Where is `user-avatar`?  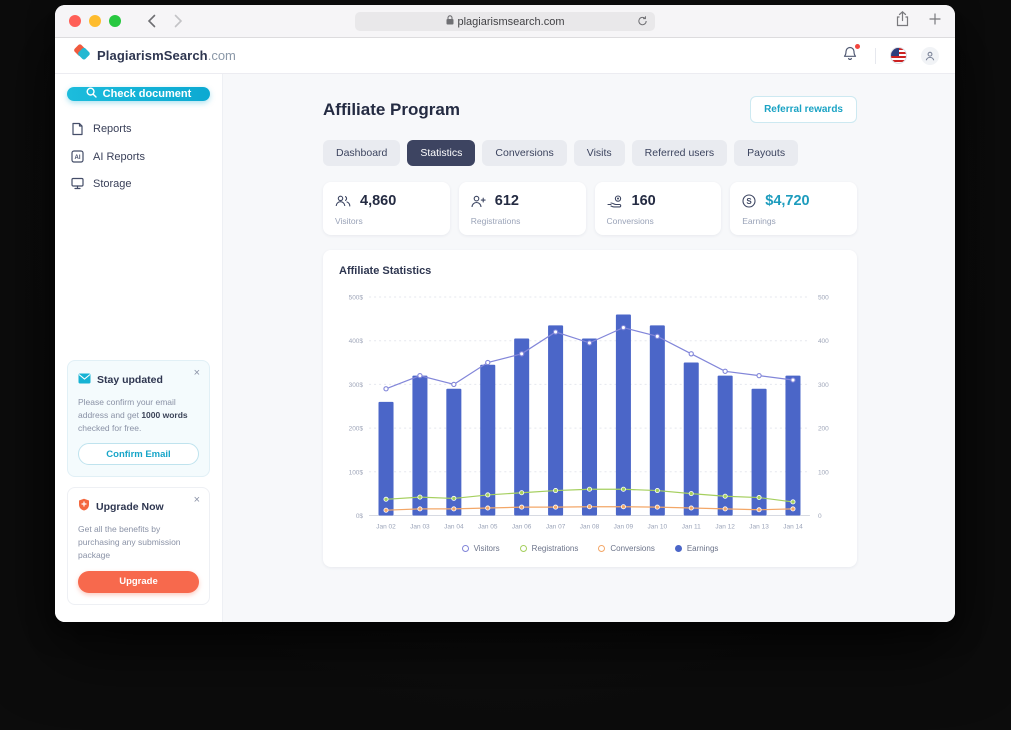 user-avatar is located at coordinates (930, 55).